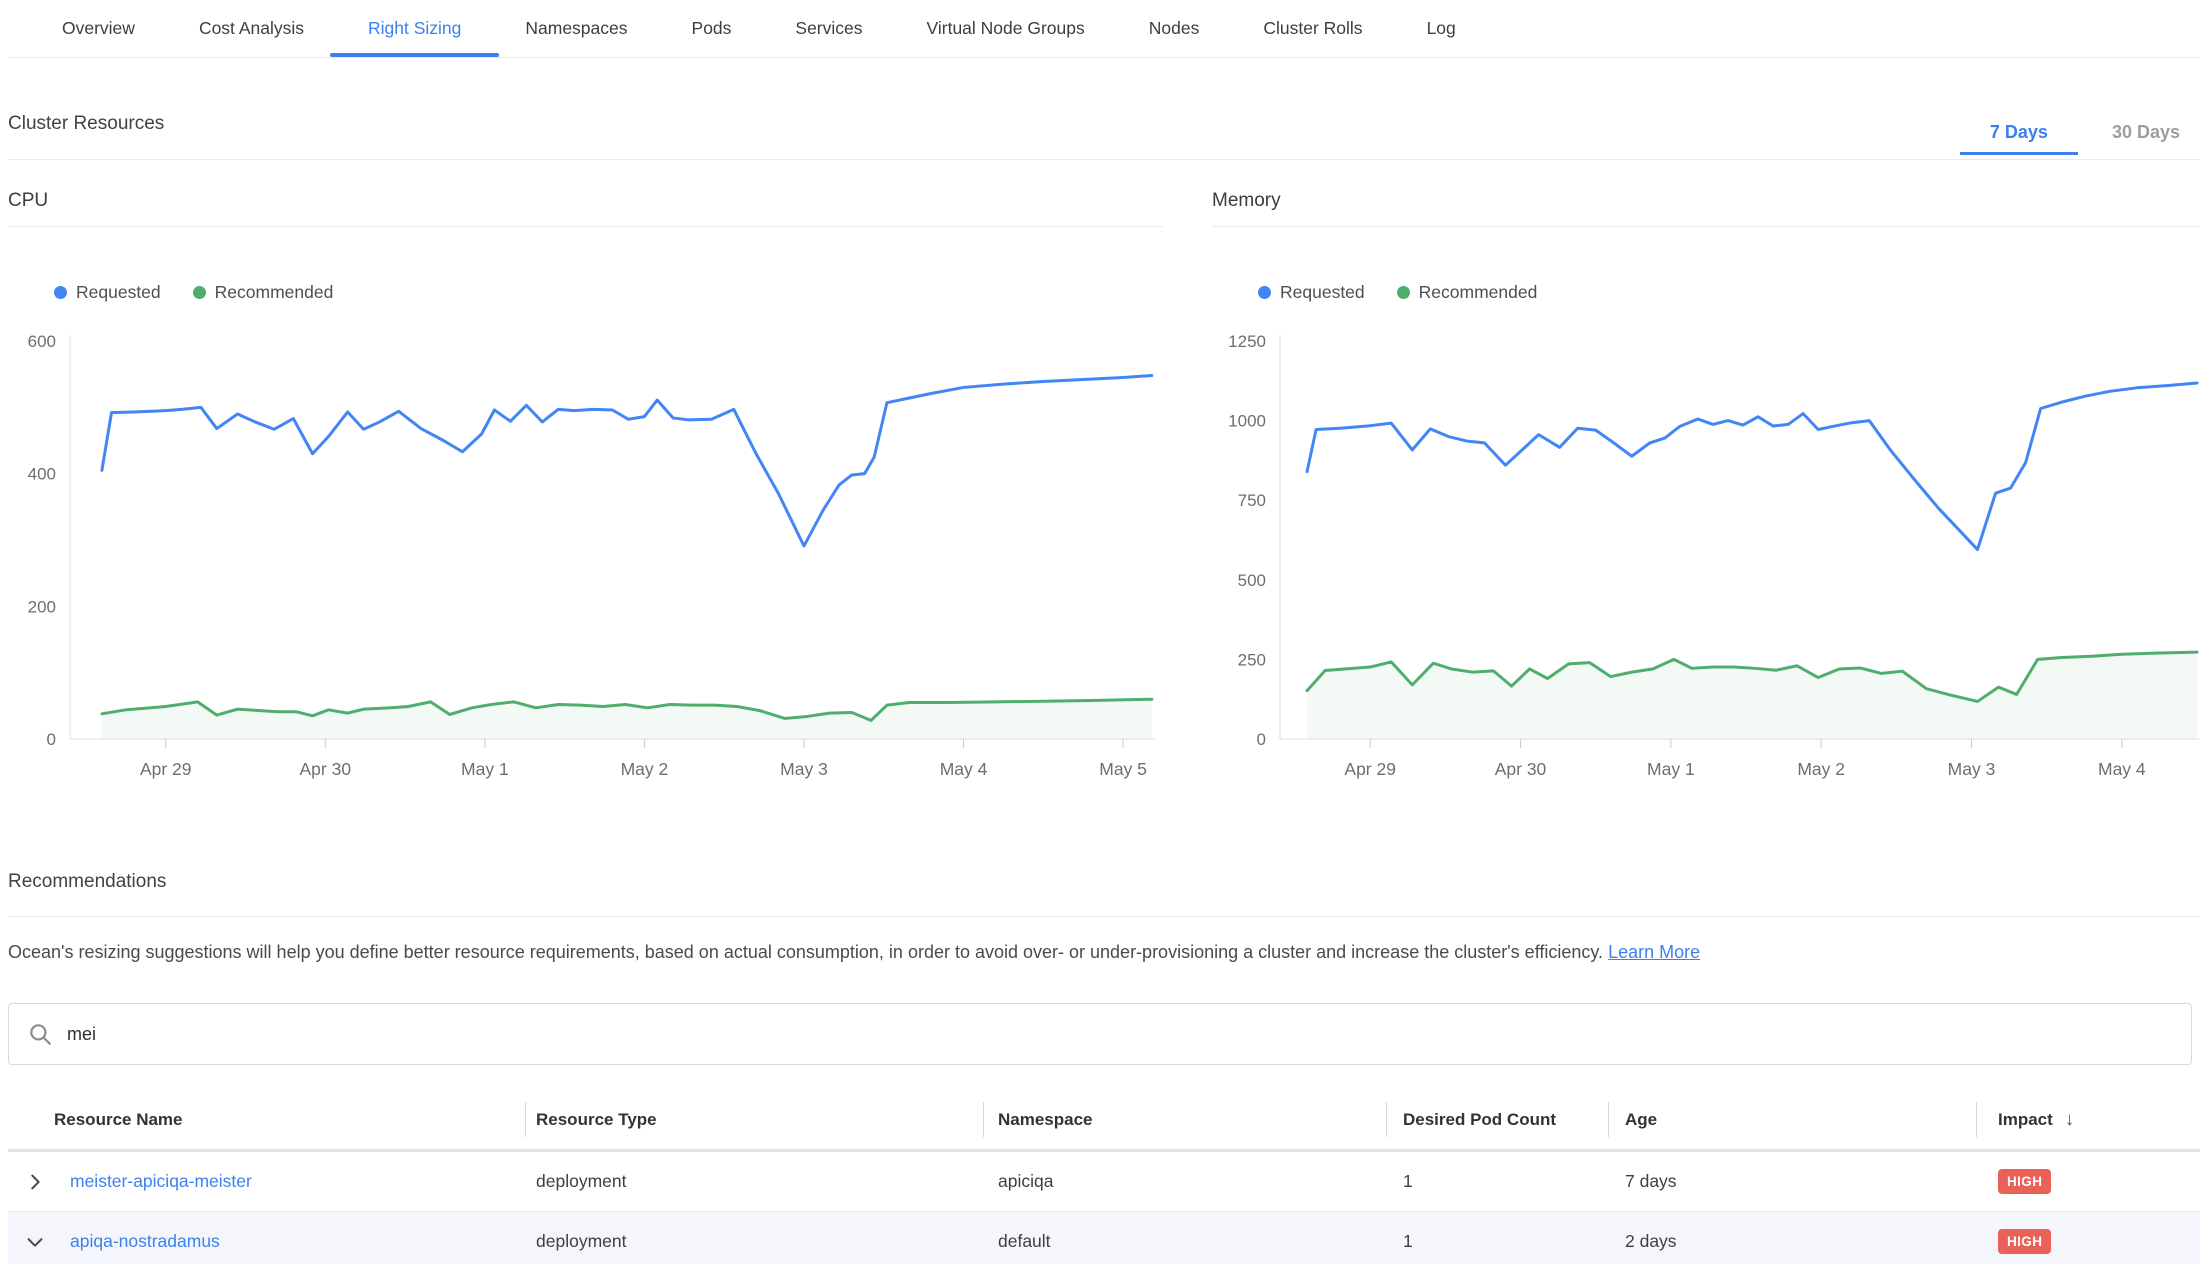  I want to click on svg-text: 200, so click(42, 606).